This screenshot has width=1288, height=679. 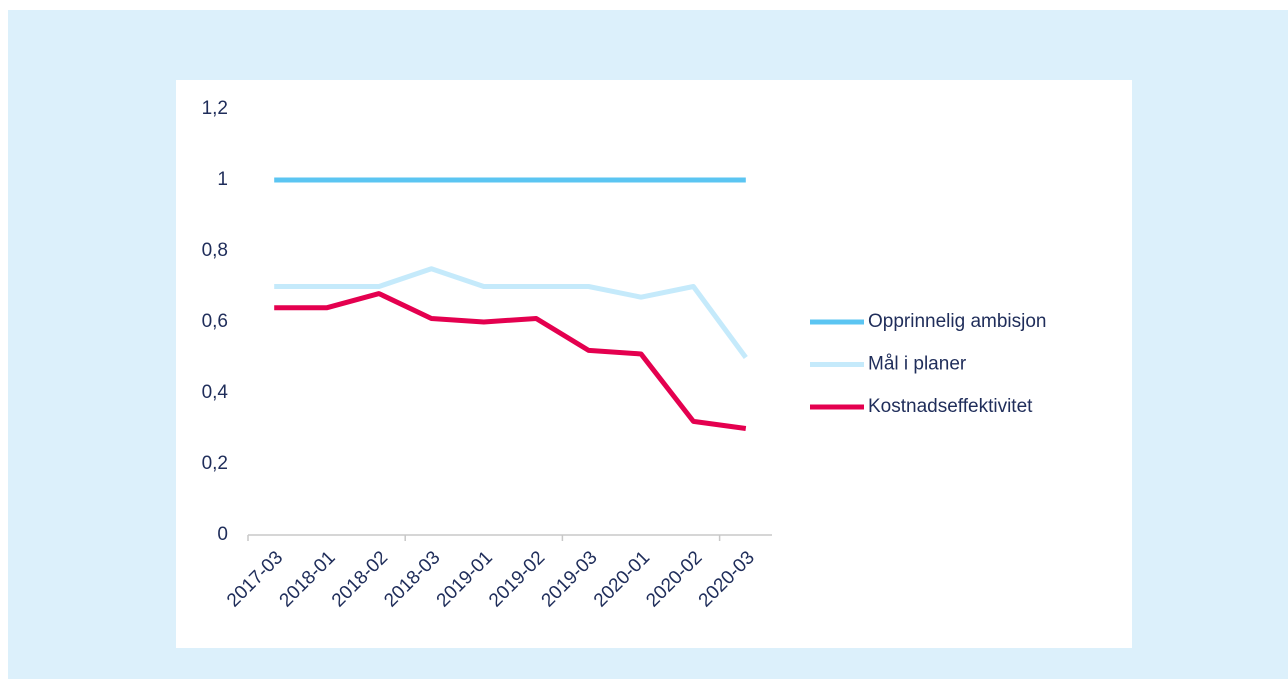 I want to click on y-tick-label: 0,2, so click(x=215, y=463).